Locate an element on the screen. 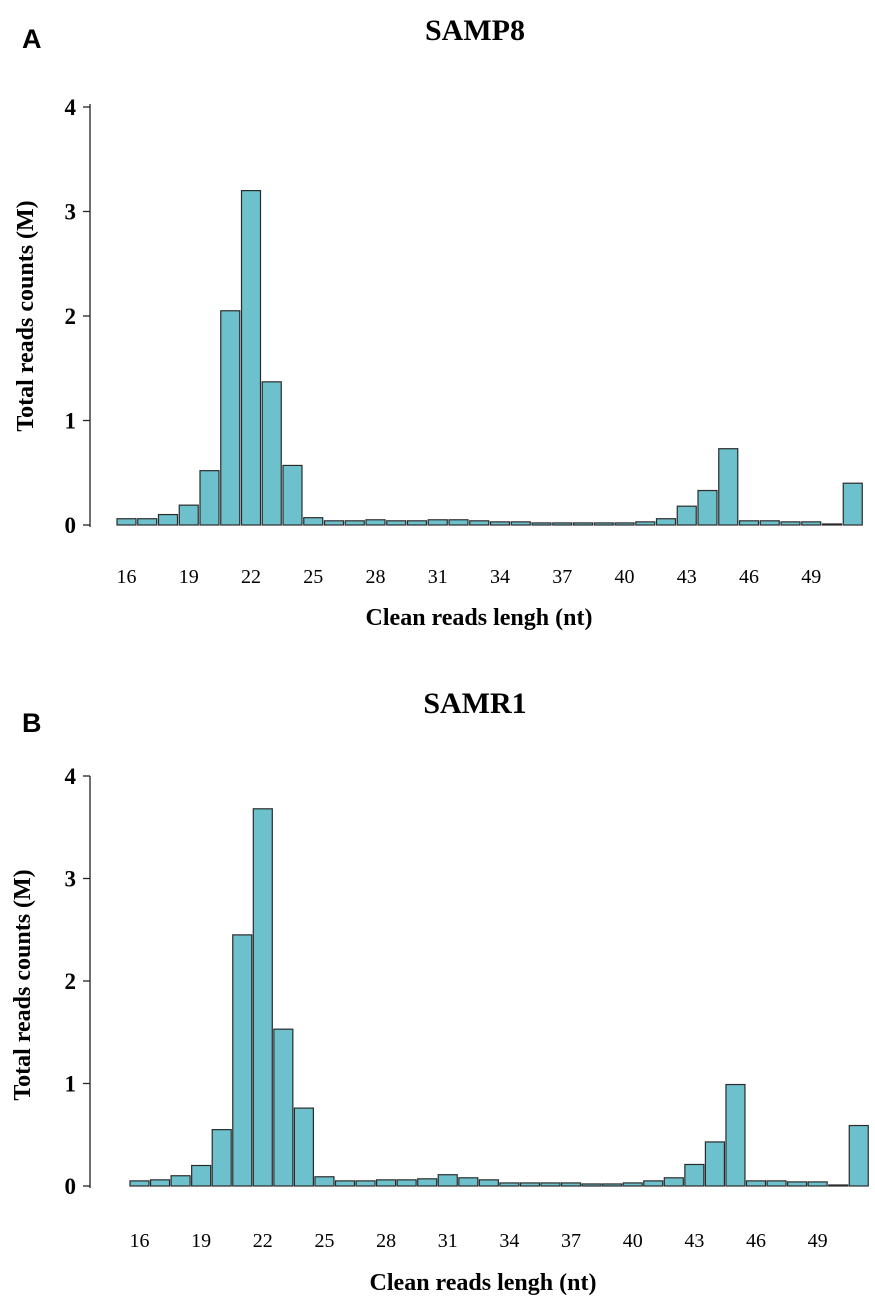 The image size is (875, 1297). y-tick-label-b: 0 is located at coordinates (71, 1186).